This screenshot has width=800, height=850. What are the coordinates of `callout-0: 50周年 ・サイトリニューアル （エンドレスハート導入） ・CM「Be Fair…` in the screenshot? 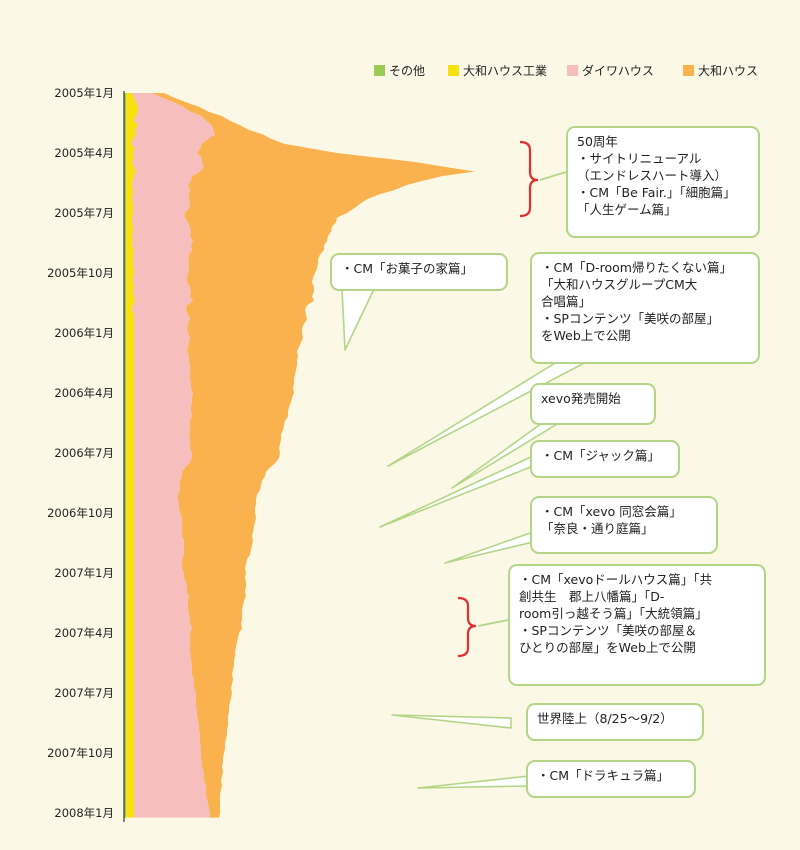 It's located at (663, 182).